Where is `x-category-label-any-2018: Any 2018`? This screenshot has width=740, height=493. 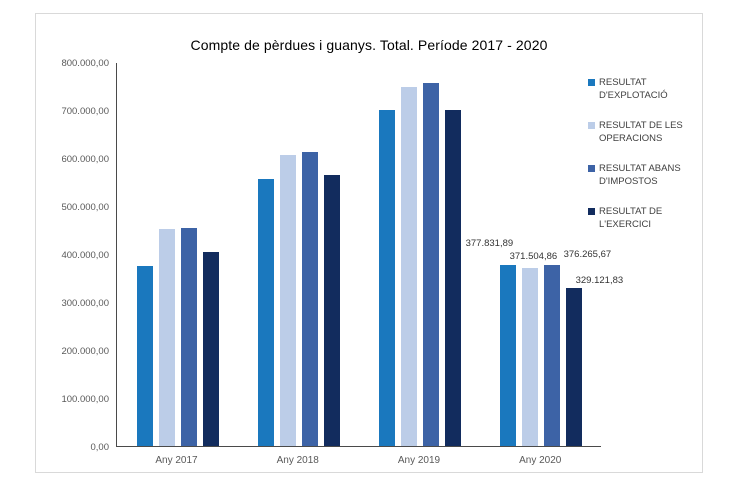 x-category-label-any-2018: Any 2018 is located at coordinates (297, 460).